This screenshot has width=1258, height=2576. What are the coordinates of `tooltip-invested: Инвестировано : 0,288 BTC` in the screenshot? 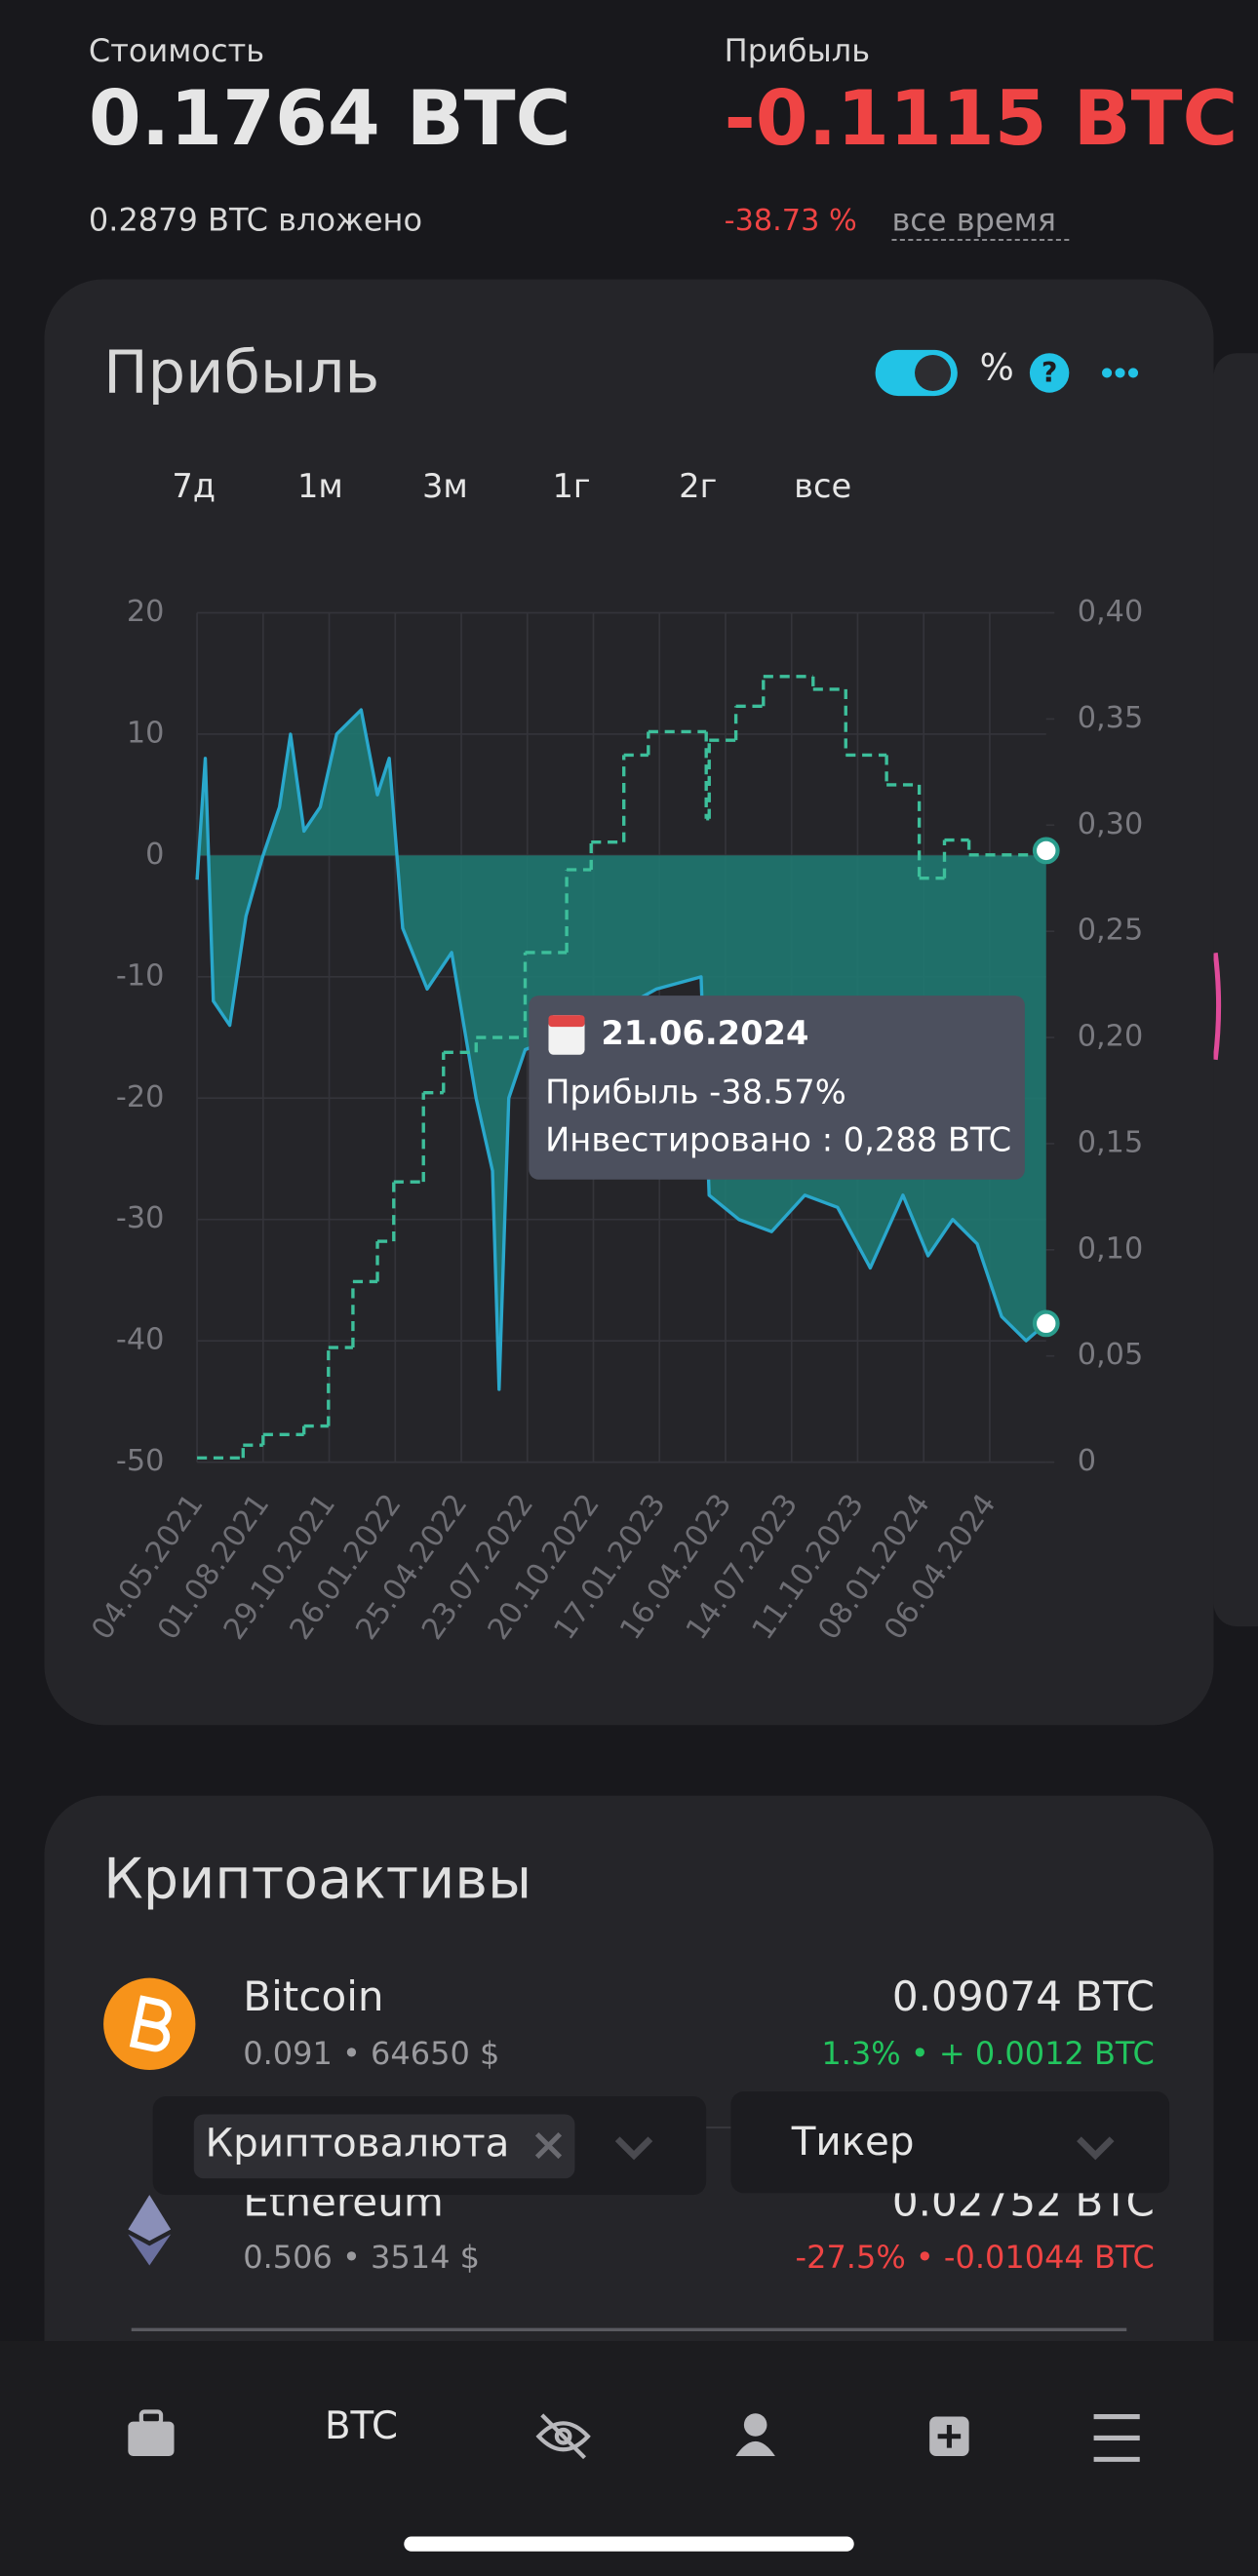 It's located at (778, 1140).